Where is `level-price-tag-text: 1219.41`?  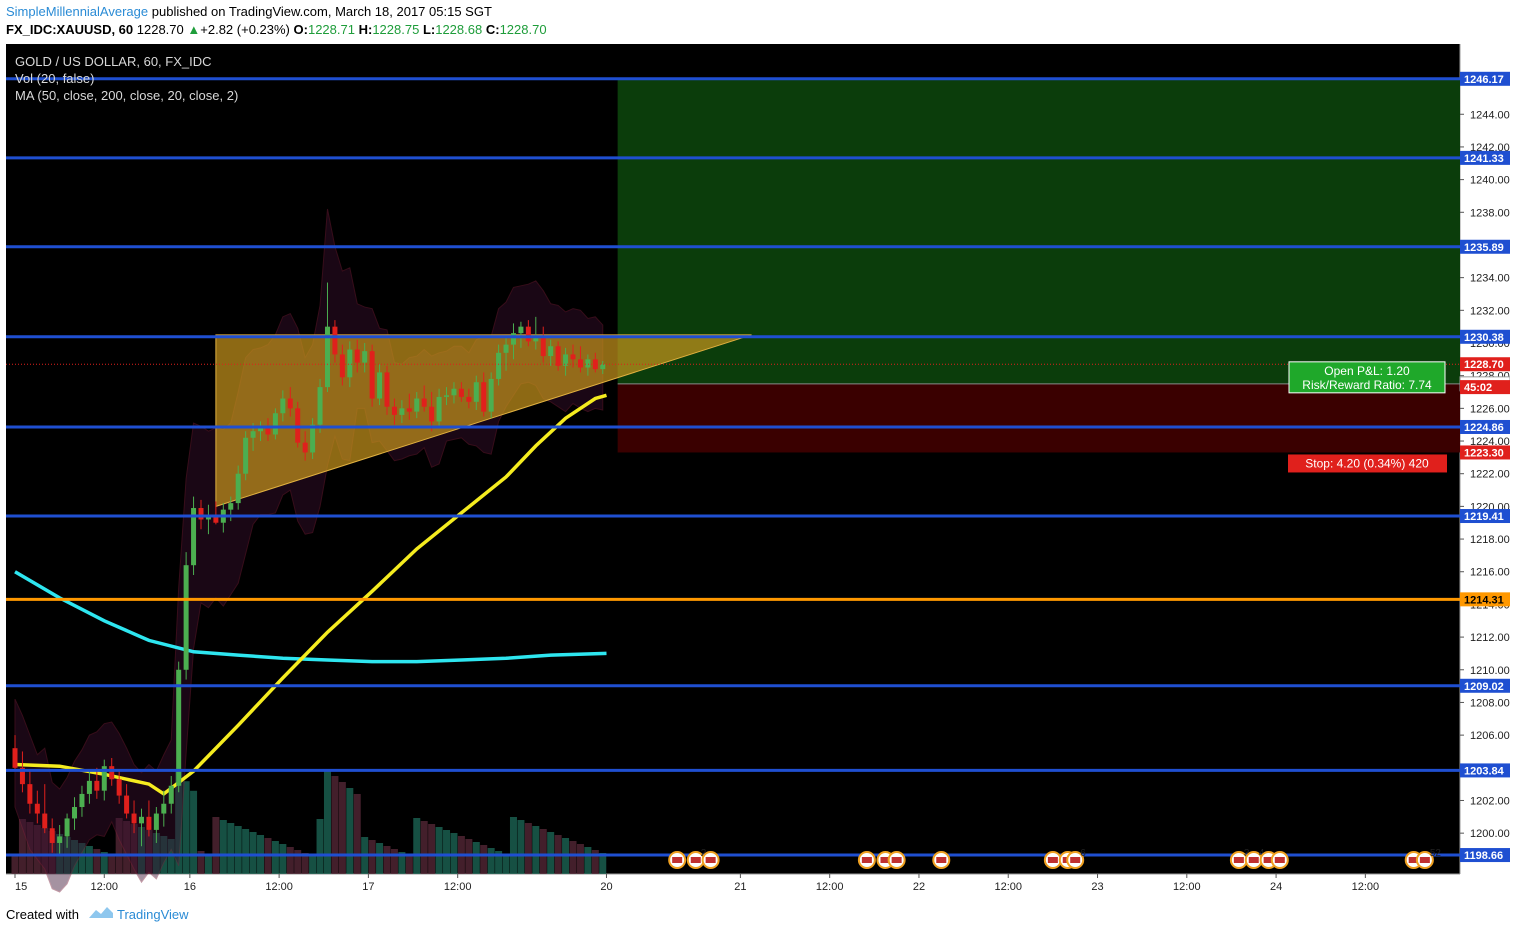 level-price-tag-text: 1219.41 is located at coordinates (1484, 517).